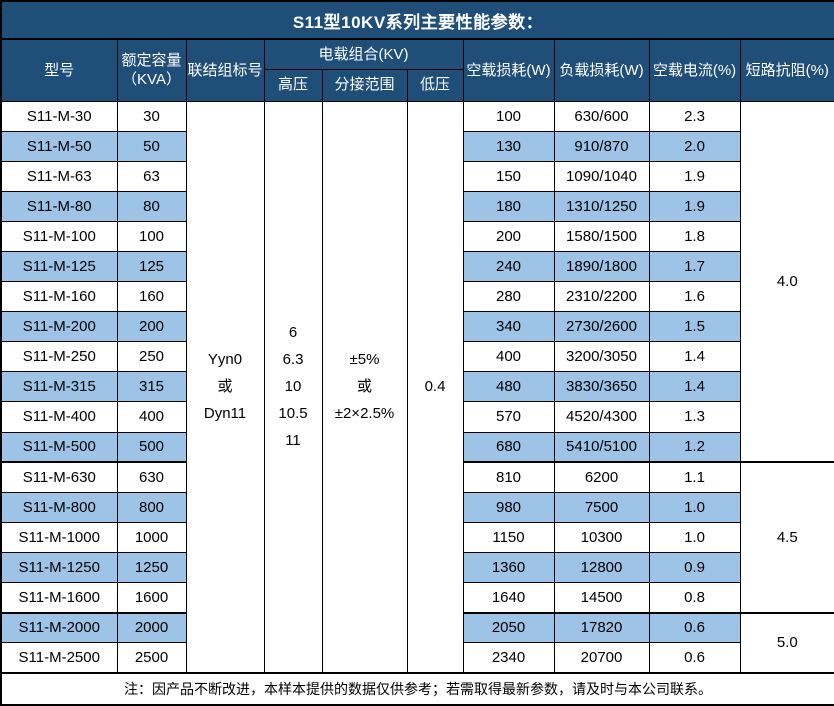 The image size is (834, 706). Describe the element at coordinates (151, 567) in the screenshot. I see `capacity-cell: 1250` at that location.